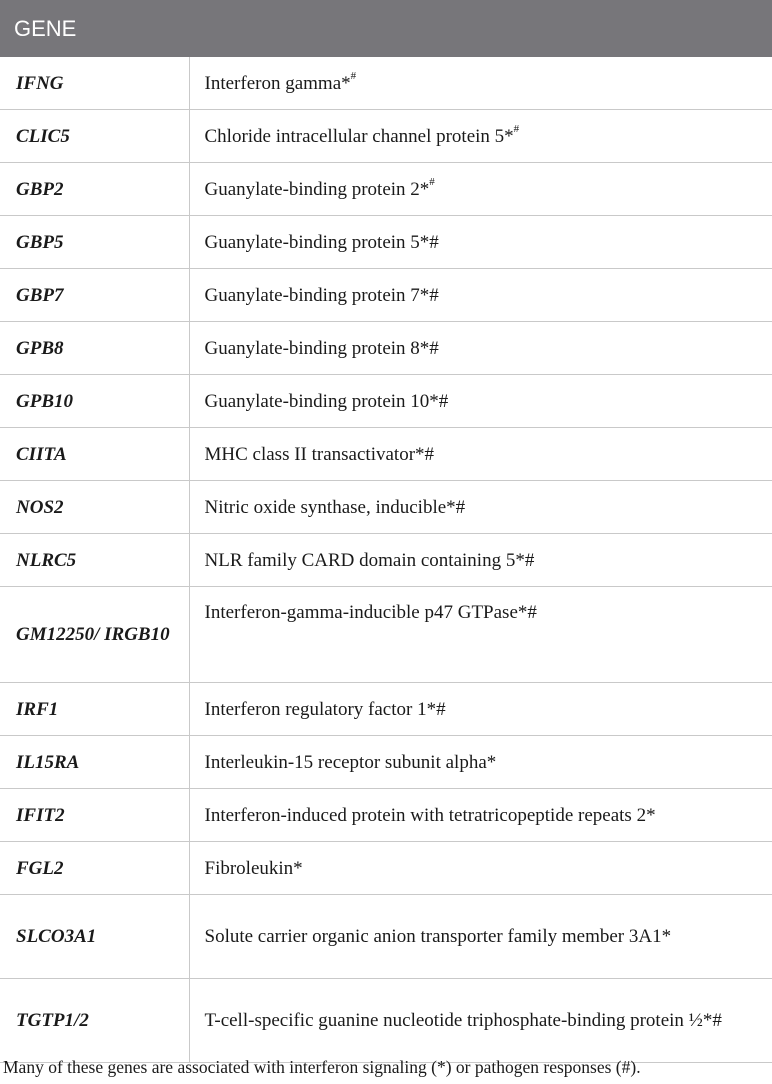 This screenshot has height=1084, width=772. Describe the element at coordinates (95, 936) in the screenshot. I see `gene-cell: SLCO3A1` at that location.